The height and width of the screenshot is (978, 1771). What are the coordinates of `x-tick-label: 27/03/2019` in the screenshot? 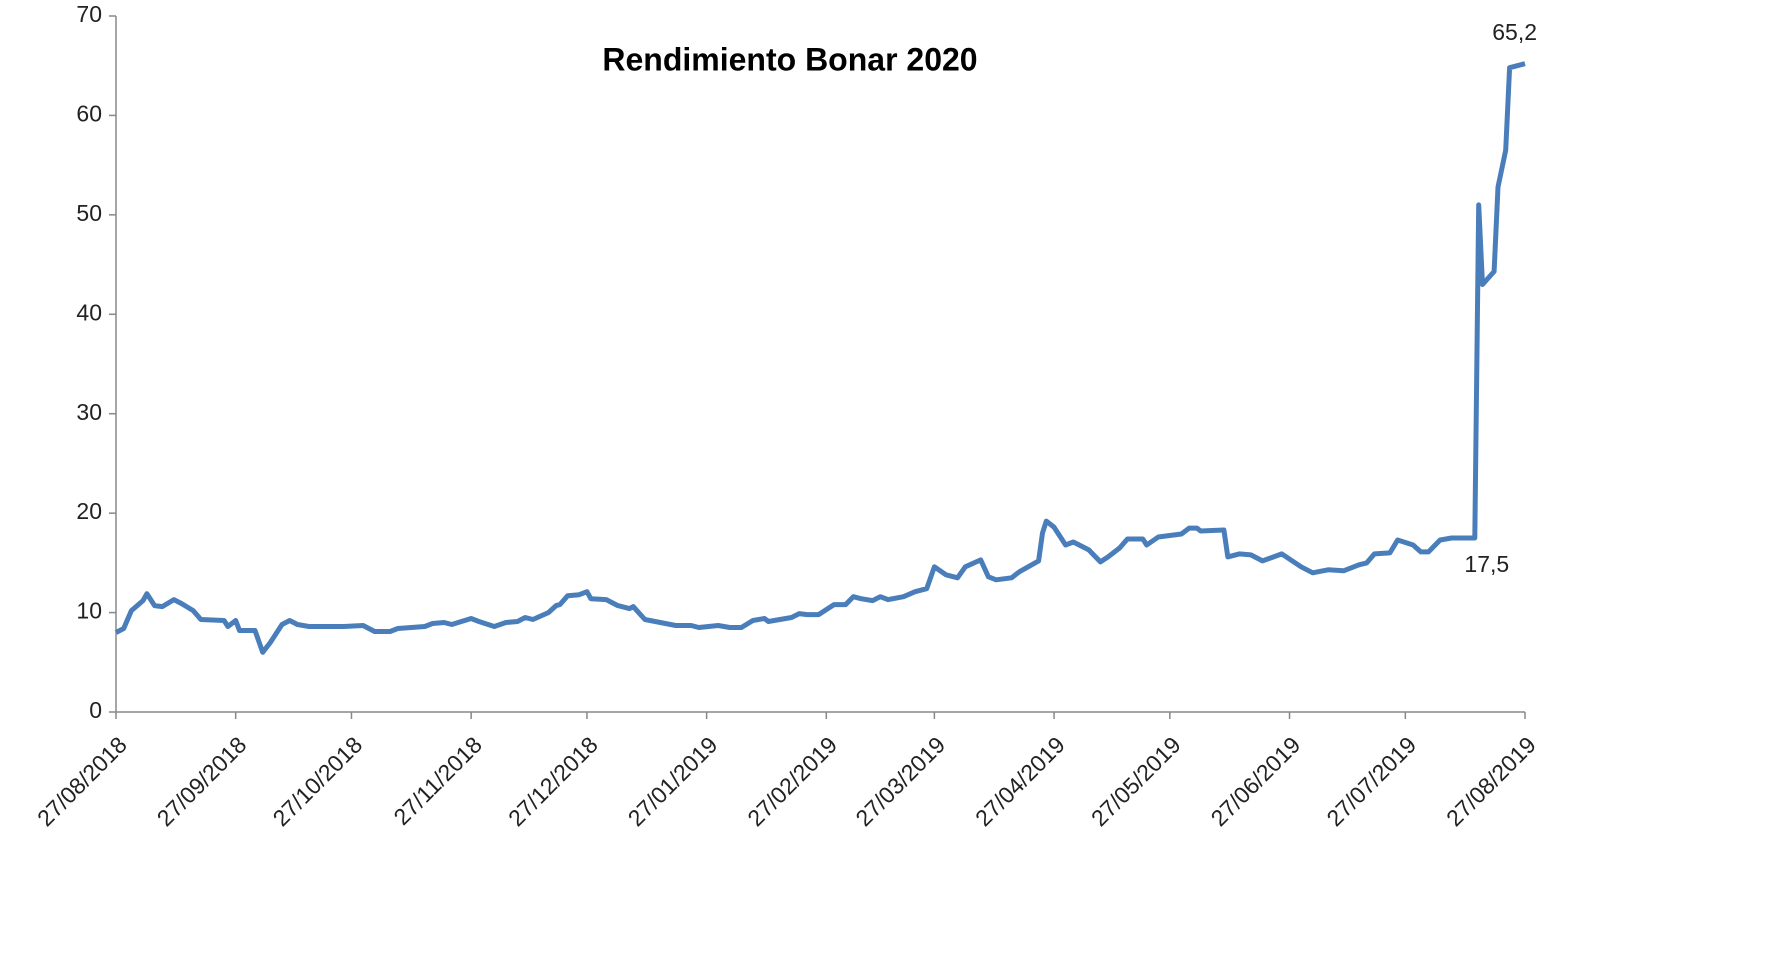 It's located at (900, 781).